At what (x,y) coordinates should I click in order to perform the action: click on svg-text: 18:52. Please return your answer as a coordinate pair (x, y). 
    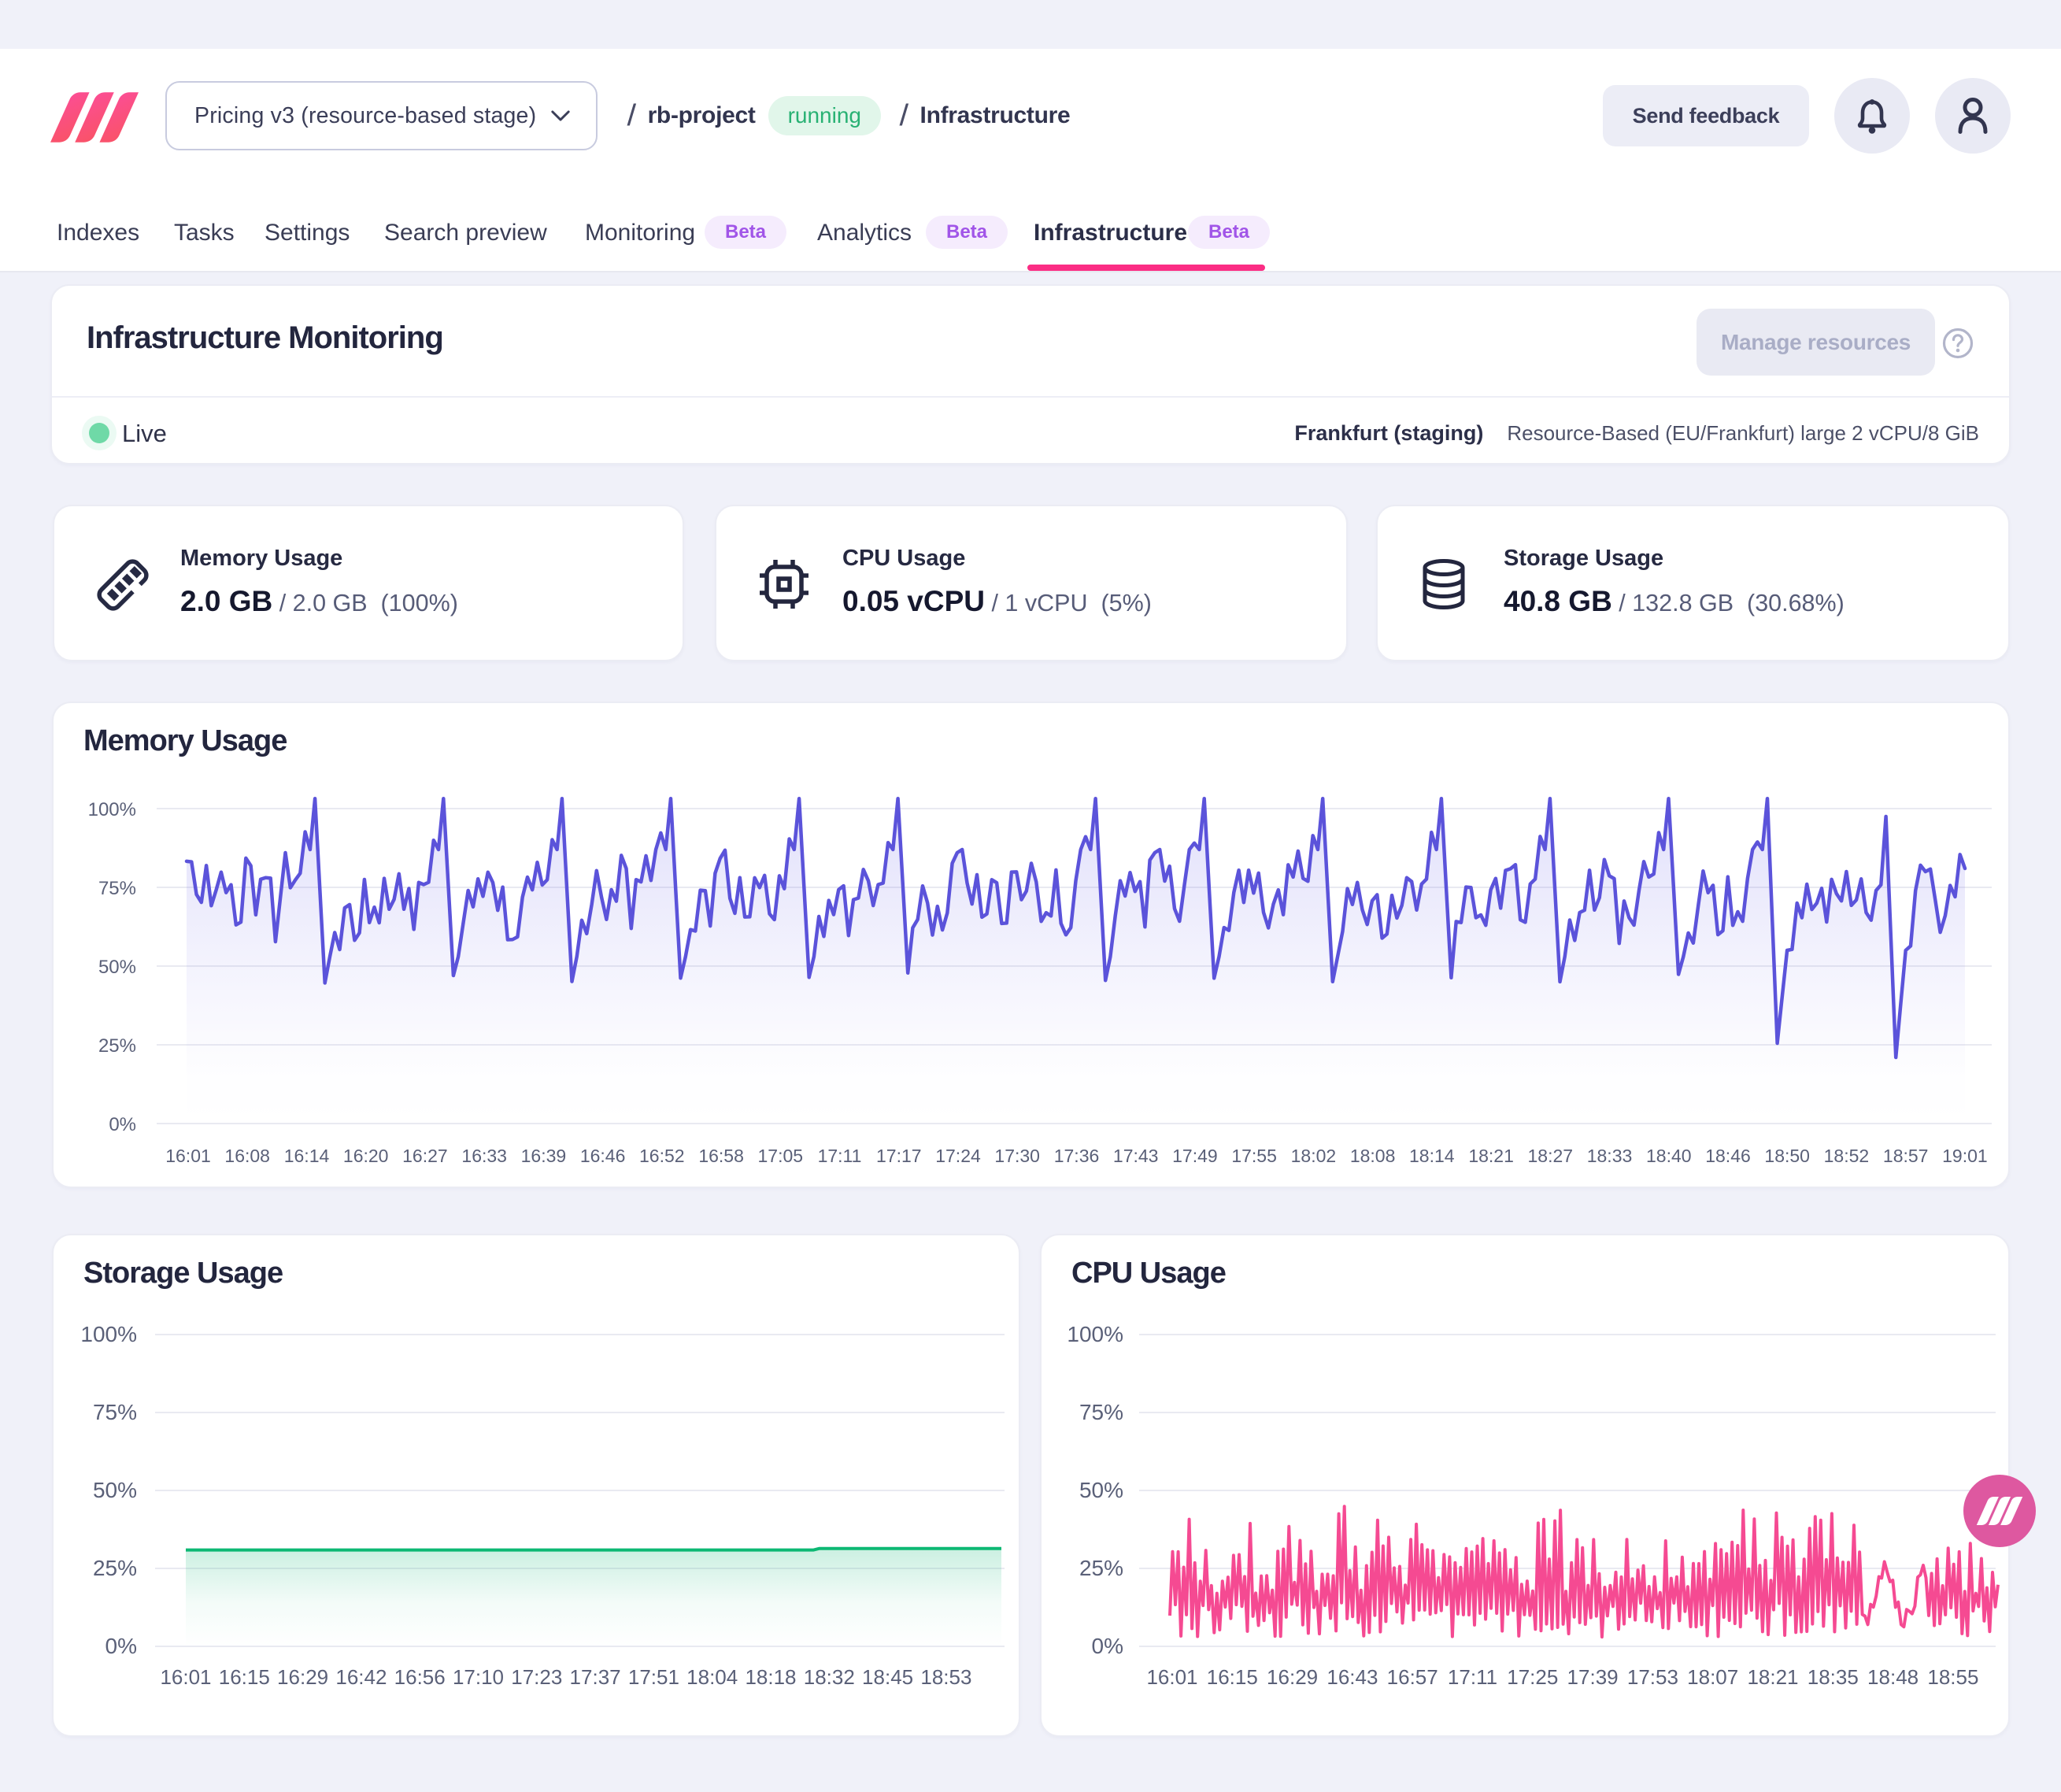
    Looking at the image, I should click on (1847, 1156).